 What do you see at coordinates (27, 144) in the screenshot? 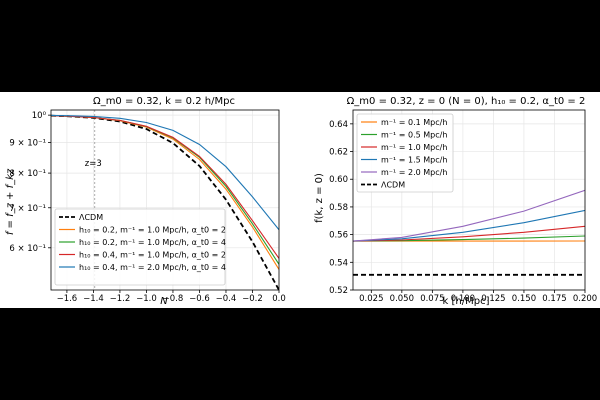
I see `left-ytick-label: 9 × 10⁻¹` at bounding box center [27, 144].